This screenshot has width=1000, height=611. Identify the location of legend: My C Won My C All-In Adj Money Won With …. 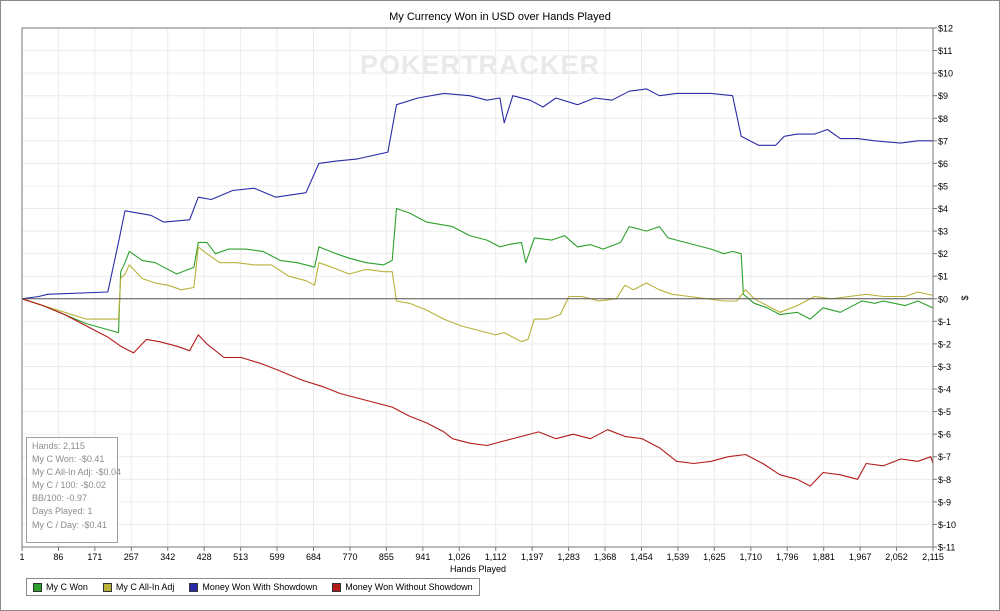
(253, 587).